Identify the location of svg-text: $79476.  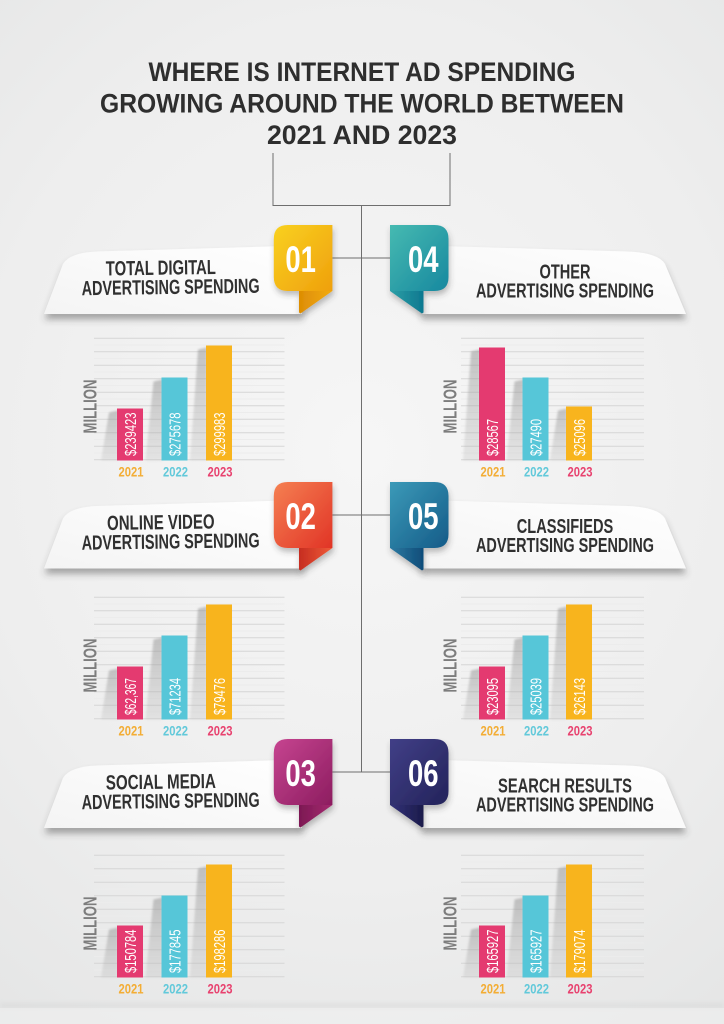
(220, 696).